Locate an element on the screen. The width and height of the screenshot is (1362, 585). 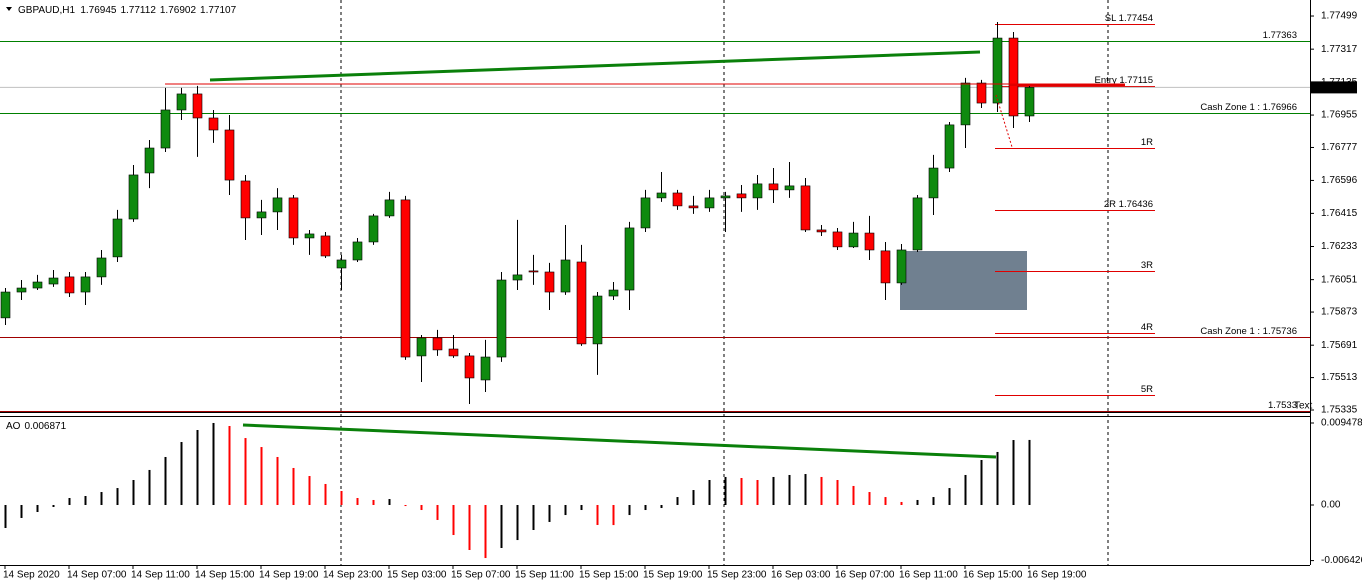
x-tick-label: 16 Sep 03:00 is located at coordinates (801, 575).